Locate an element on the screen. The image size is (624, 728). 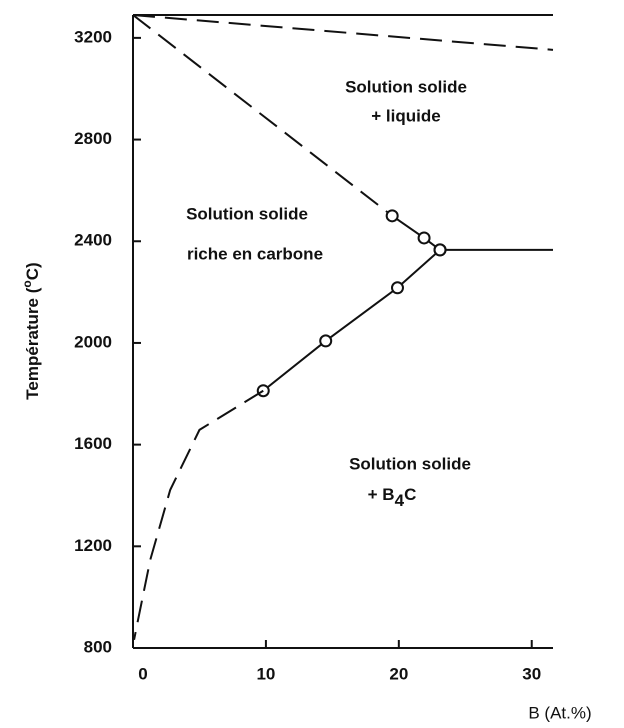
annotation: + B4C is located at coordinates (392, 497).